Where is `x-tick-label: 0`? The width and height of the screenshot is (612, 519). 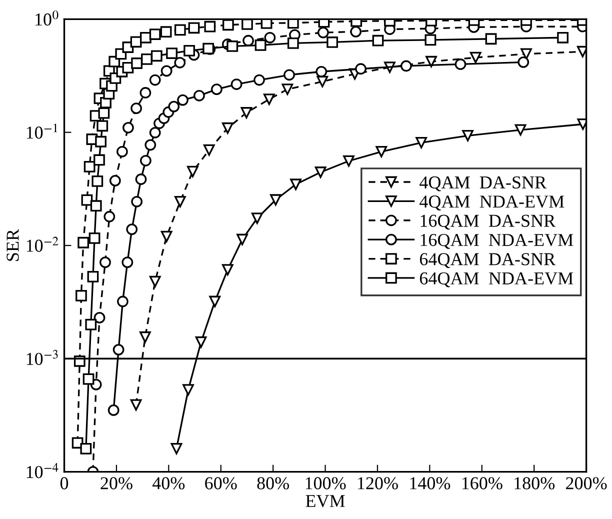 x-tick-label: 0 is located at coordinates (64, 483).